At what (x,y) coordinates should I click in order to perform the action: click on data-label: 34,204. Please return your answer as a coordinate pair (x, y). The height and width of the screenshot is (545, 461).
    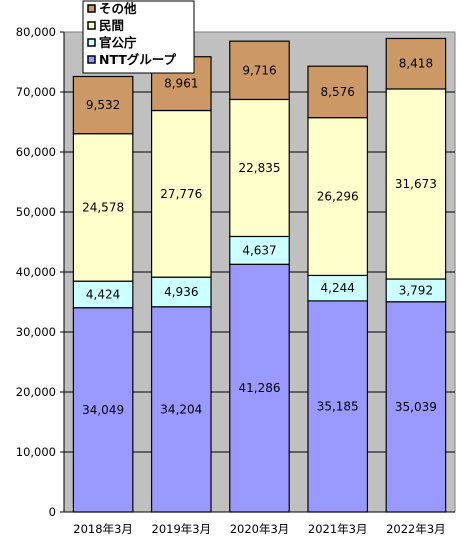
    Looking at the image, I should click on (181, 409).